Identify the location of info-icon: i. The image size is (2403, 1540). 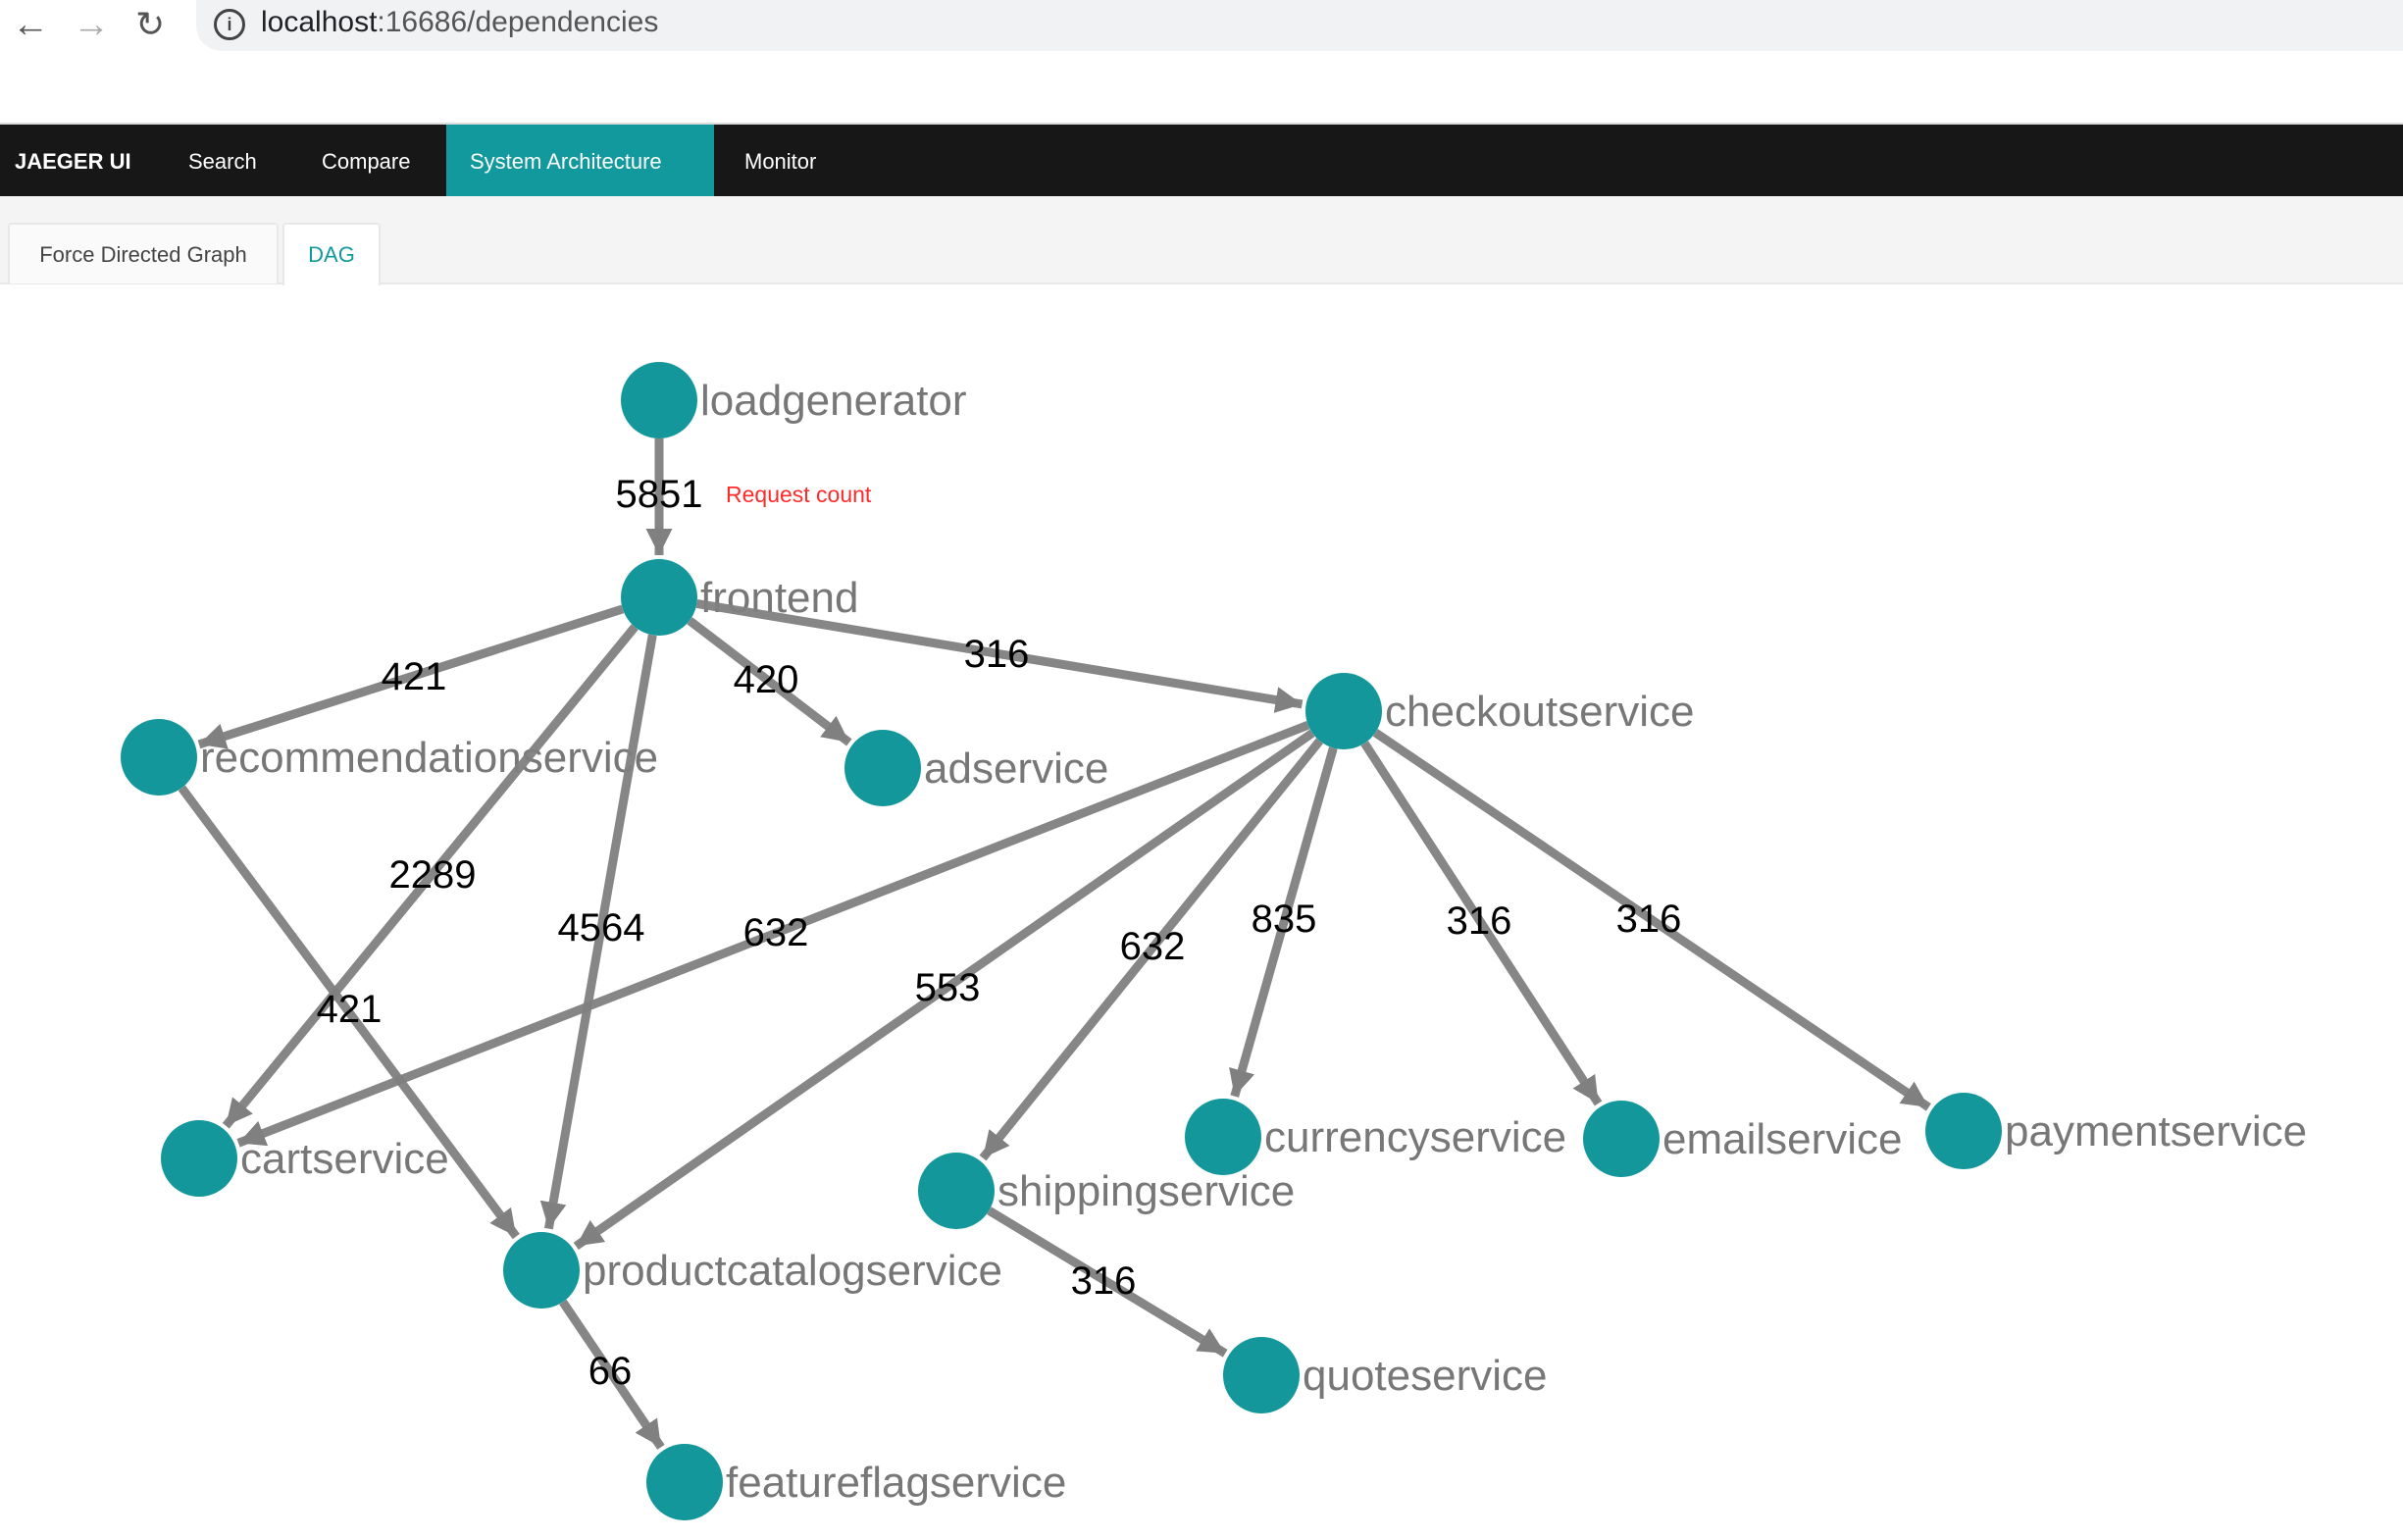
(229, 24).